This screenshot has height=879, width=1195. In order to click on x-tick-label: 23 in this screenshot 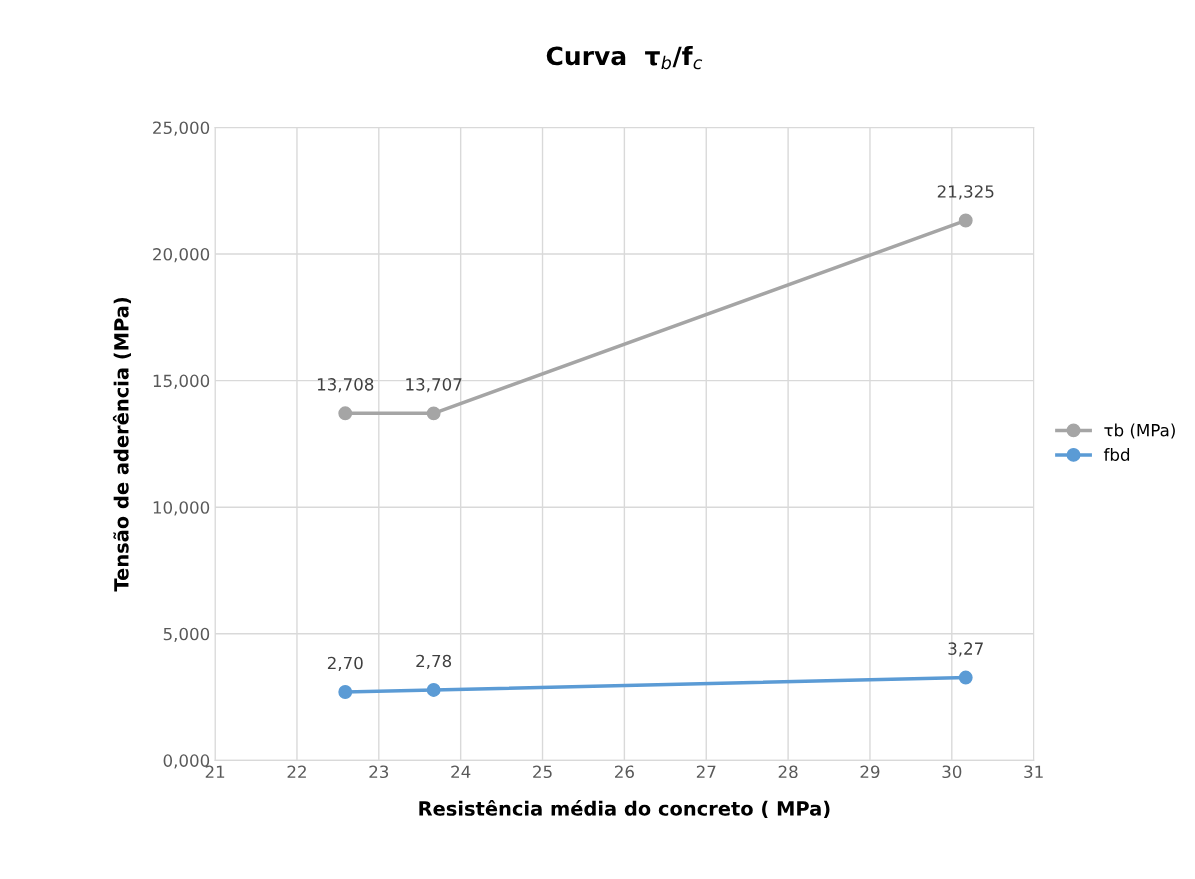, I will do `click(379, 772)`.